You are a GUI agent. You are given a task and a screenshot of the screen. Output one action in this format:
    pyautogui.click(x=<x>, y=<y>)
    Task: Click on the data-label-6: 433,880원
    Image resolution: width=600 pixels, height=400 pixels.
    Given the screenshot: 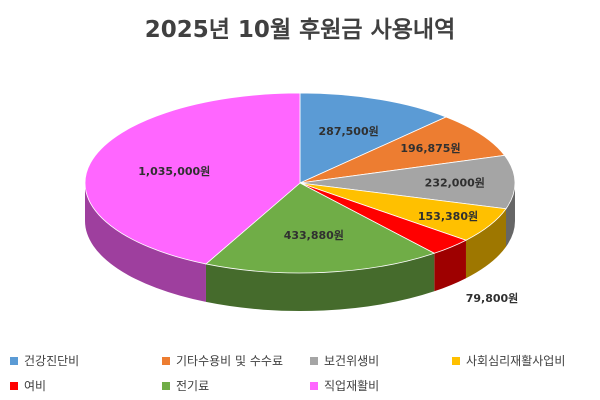 What is the action you would take?
    pyautogui.click(x=314, y=235)
    